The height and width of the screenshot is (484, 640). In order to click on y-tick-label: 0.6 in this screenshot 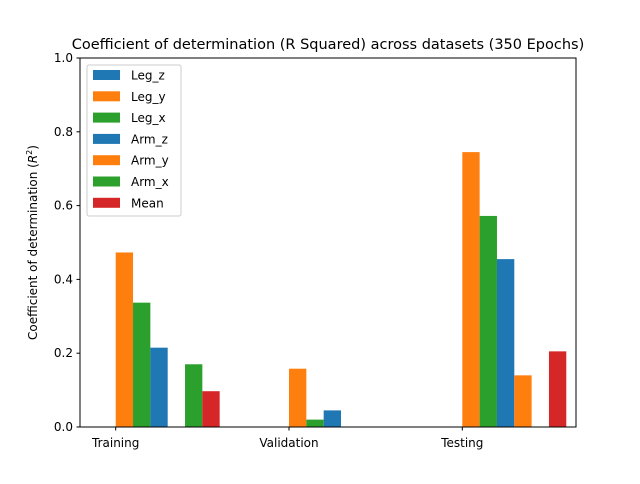, I will do `click(63, 206)`.